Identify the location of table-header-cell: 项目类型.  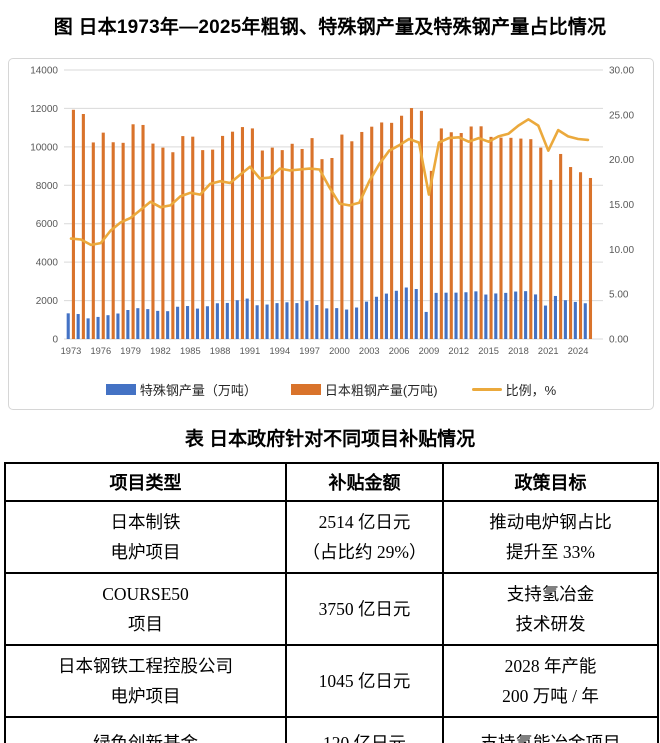
(145, 482).